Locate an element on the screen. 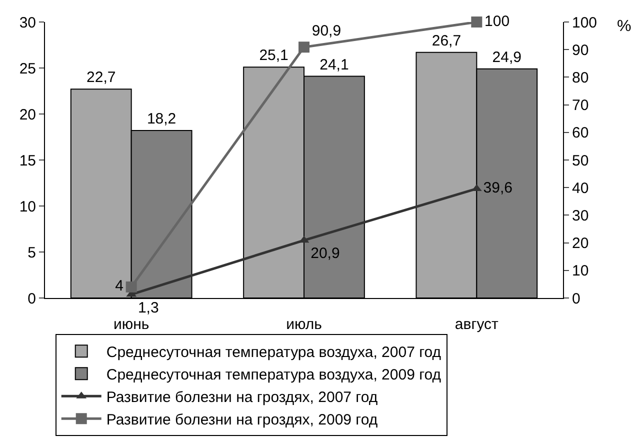 The height and width of the screenshot is (448, 631). y2-tick-label: 10 is located at coordinates (580, 271).